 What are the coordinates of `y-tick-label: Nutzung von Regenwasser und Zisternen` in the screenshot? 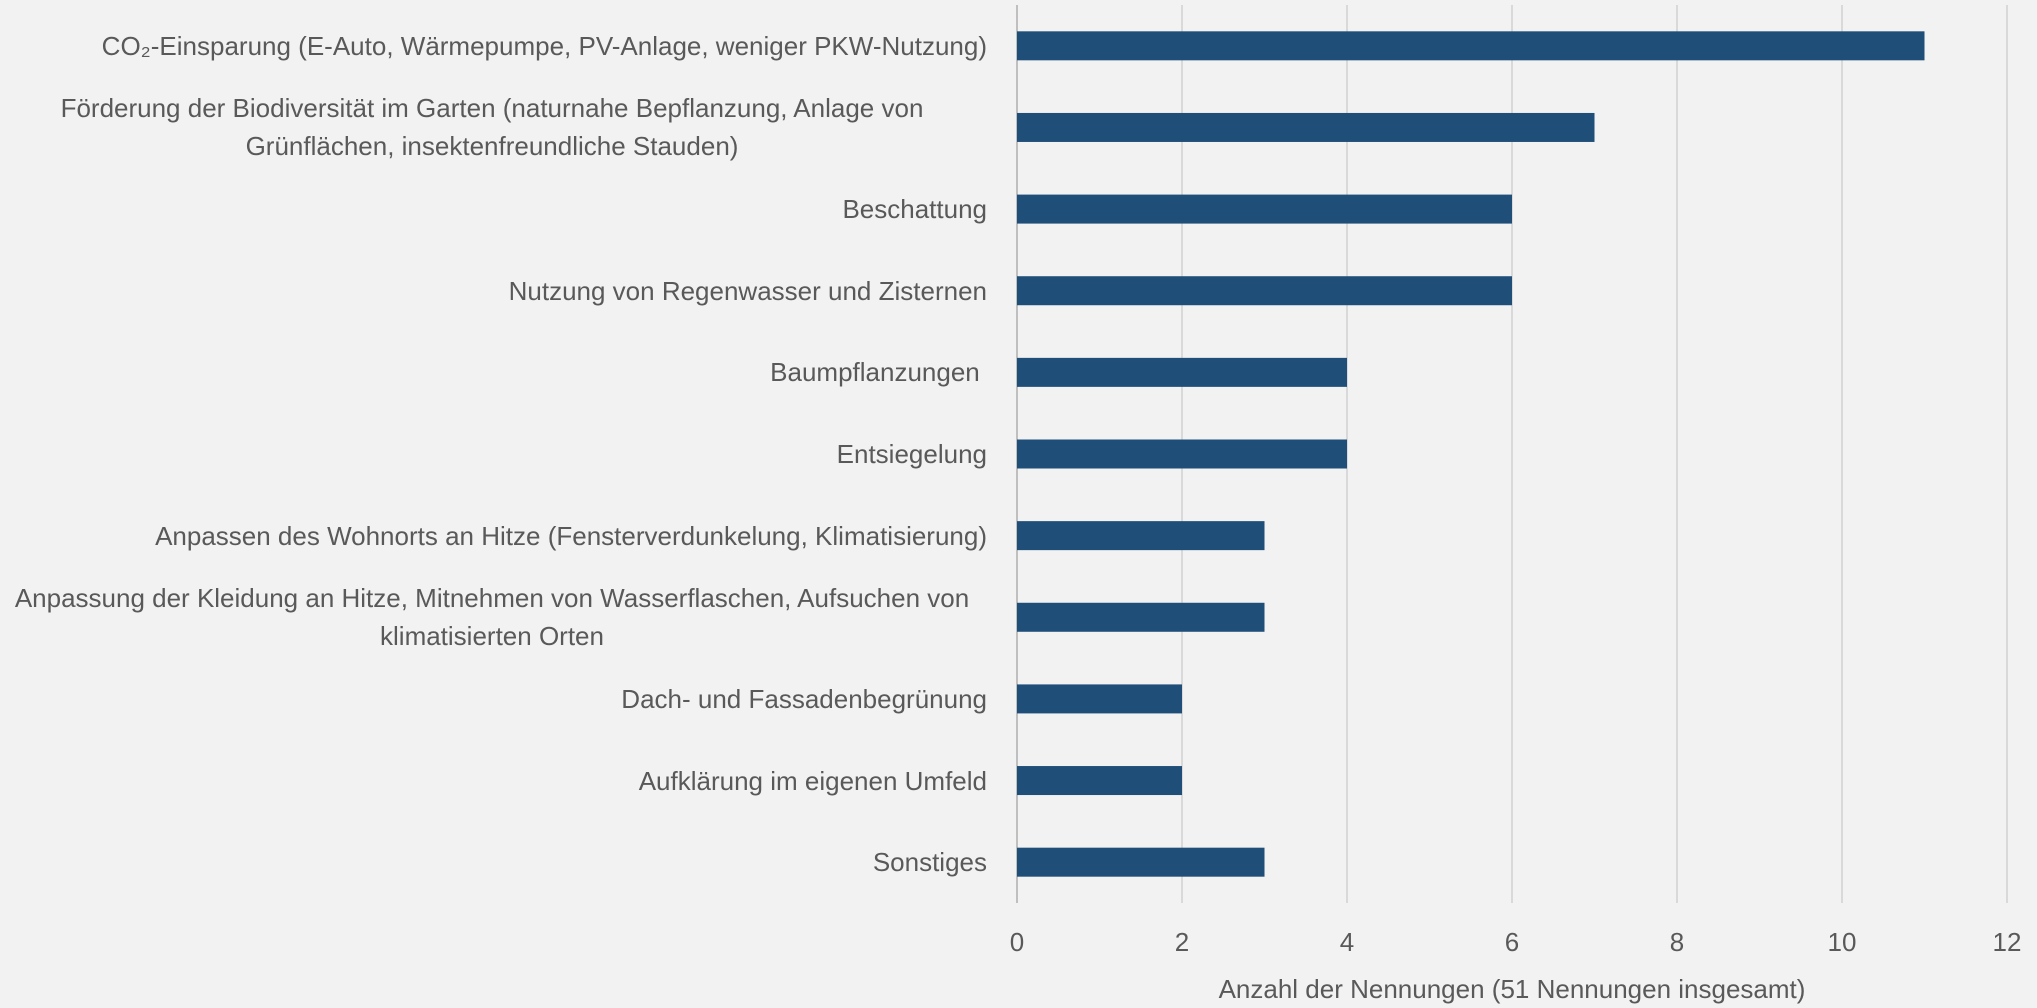 It's located at (747, 290).